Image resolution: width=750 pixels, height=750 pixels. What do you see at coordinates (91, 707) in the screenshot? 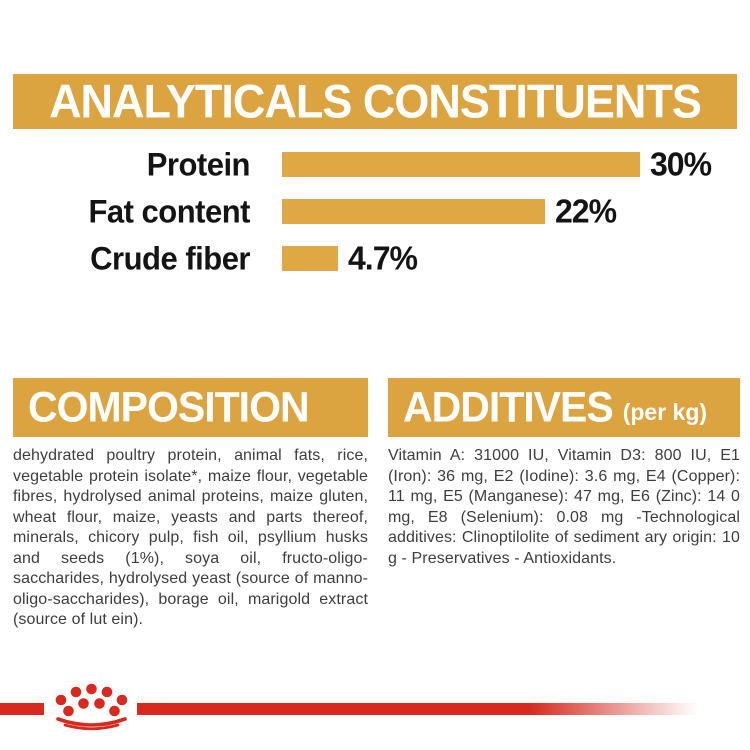
I see `royal-canin-crown-icon` at bounding box center [91, 707].